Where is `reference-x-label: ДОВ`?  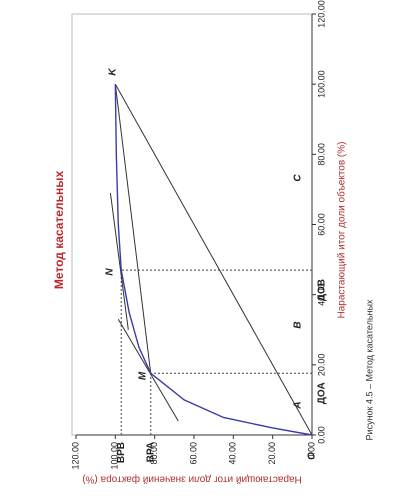 reference-x-label: ДОВ is located at coordinates (322, 290).